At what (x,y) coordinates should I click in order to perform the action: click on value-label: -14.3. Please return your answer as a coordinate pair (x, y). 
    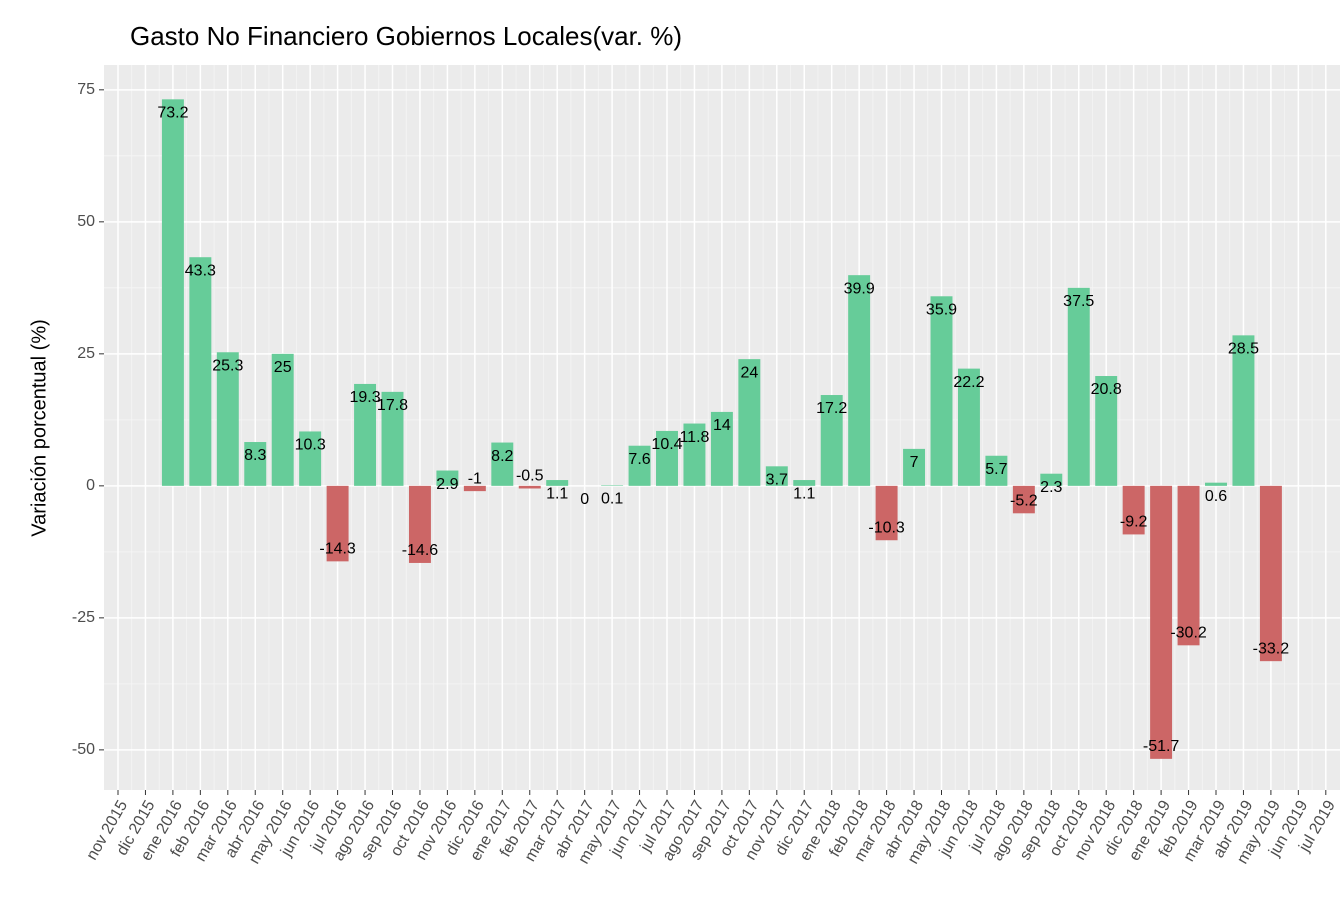
    Looking at the image, I should click on (337, 549).